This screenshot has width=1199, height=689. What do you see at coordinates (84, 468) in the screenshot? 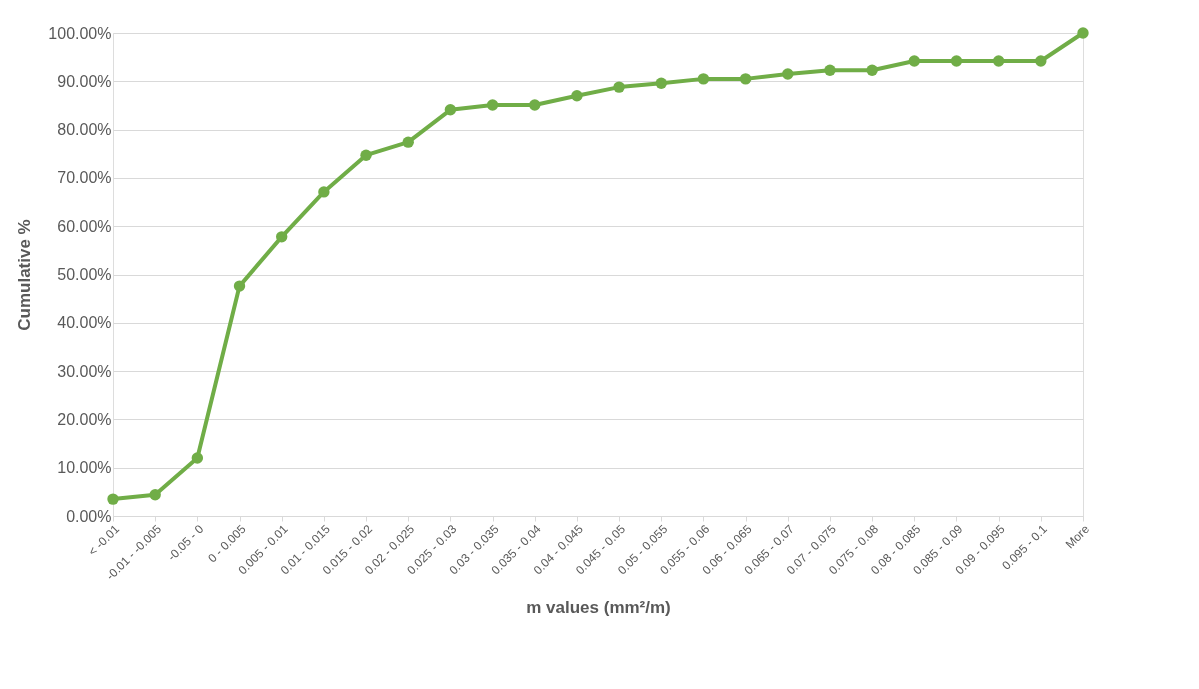
I see `y-tick-label: 10.00%` at bounding box center [84, 468].